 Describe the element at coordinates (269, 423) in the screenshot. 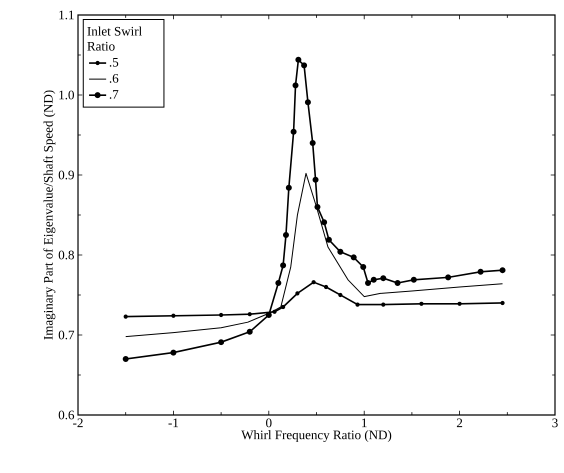

I see `x-tick-label: 0` at that location.